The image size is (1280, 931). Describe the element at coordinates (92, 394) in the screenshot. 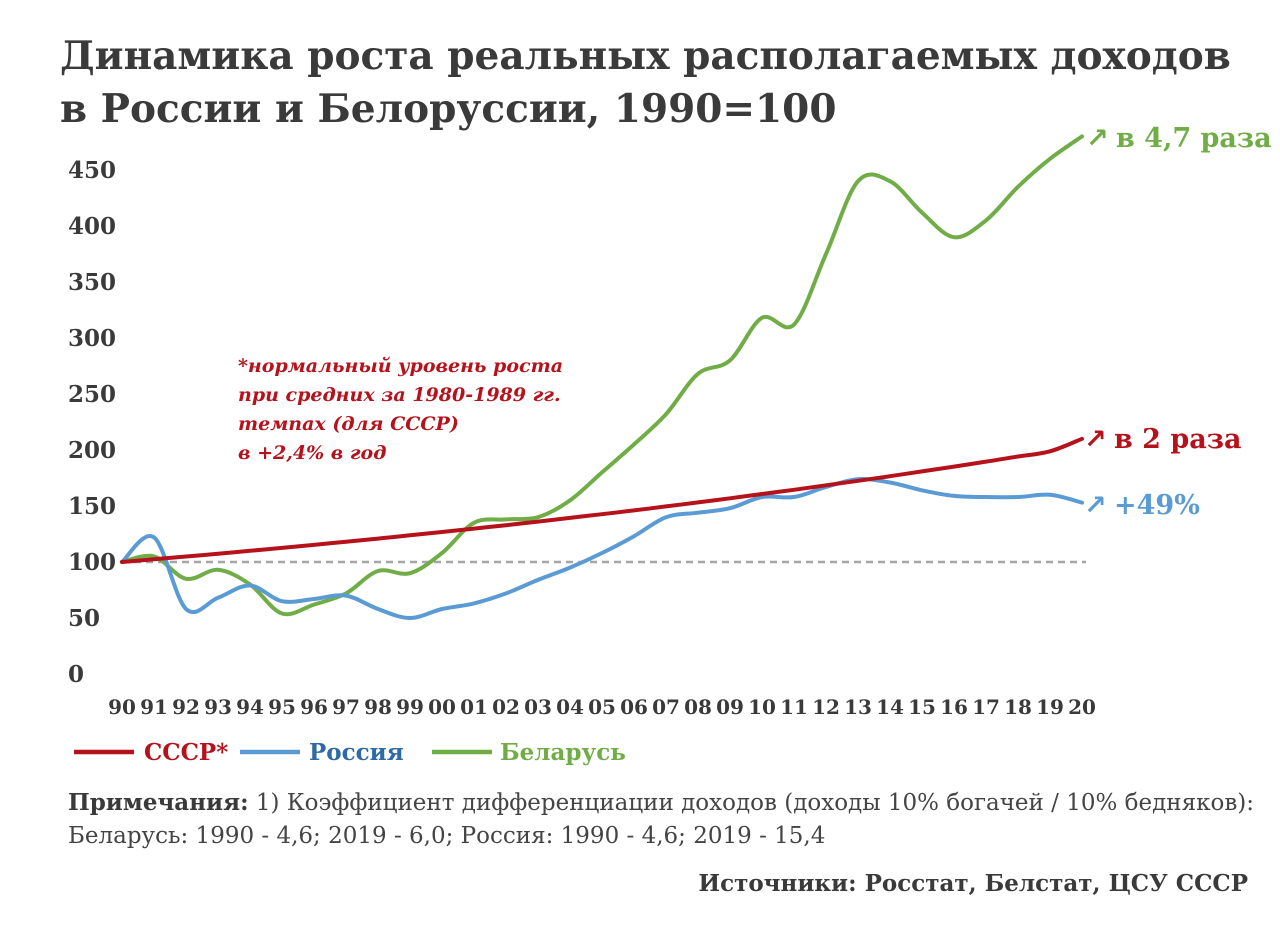

I see `y-tick-label: 250` at that location.